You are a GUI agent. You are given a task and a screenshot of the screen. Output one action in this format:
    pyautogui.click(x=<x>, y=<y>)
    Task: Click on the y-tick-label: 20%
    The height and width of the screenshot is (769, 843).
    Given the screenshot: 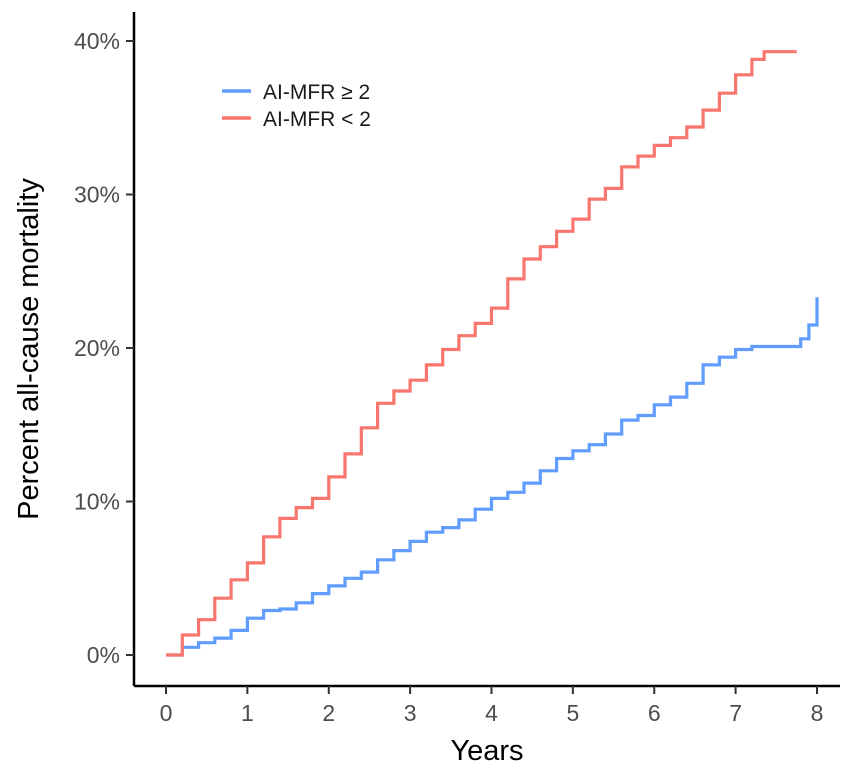 What is the action you would take?
    pyautogui.click(x=97, y=348)
    